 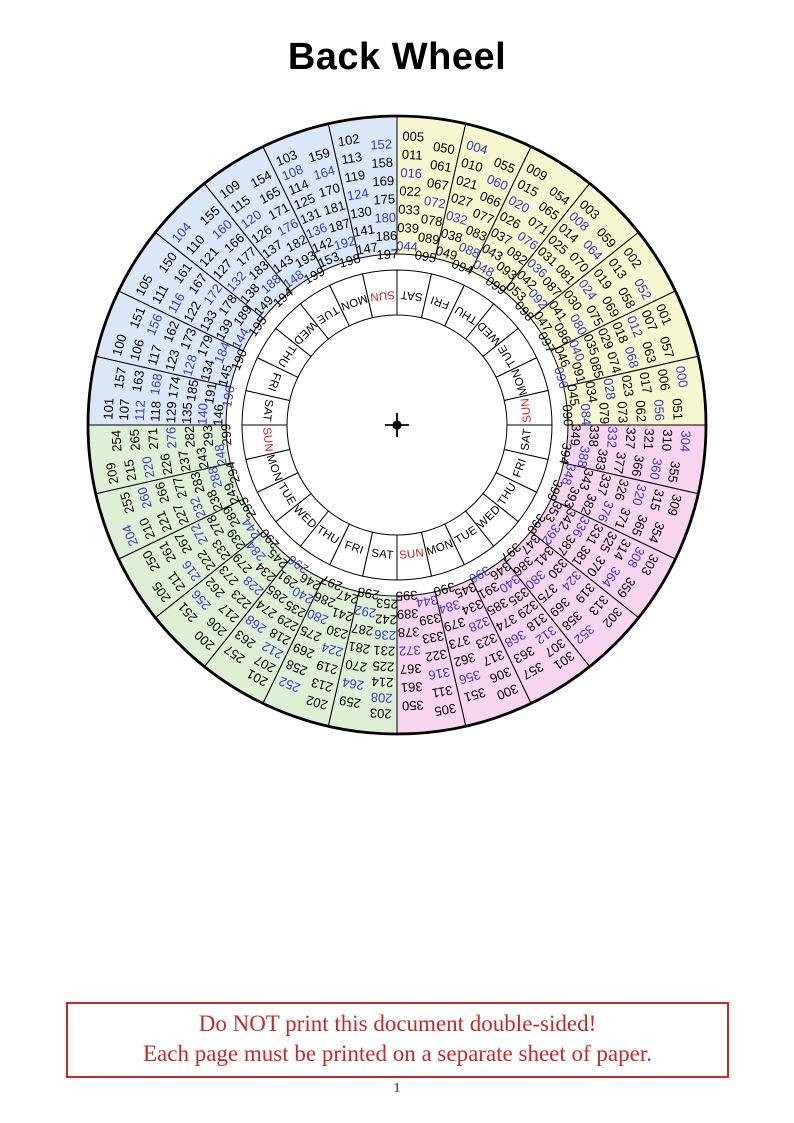 I want to click on year-number: 362, so click(x=464, y=660).